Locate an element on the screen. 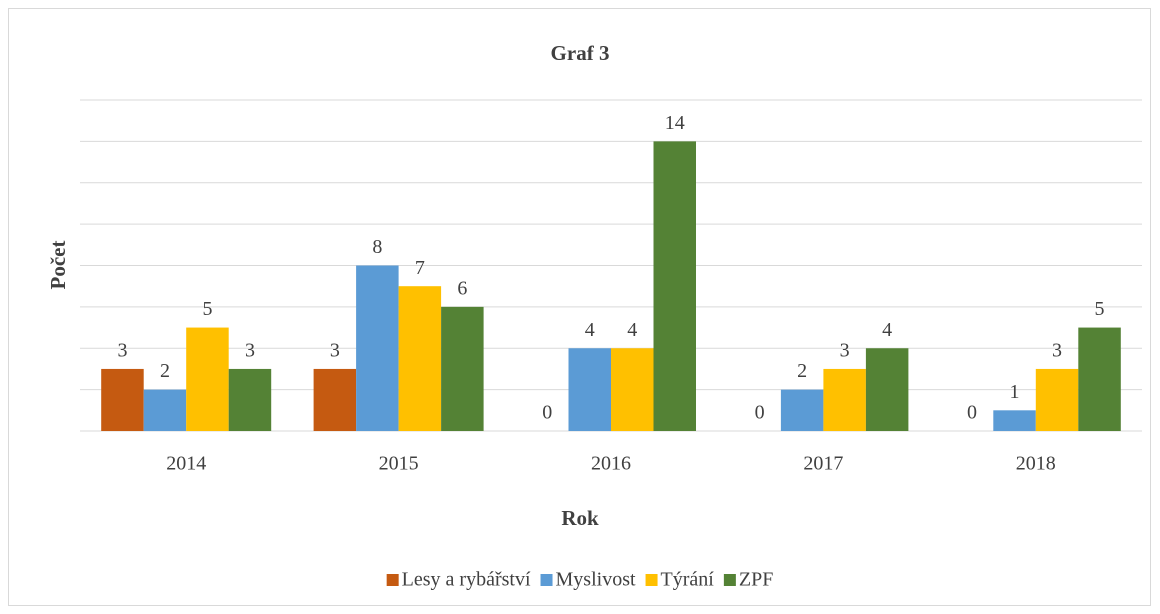  x-tick-label: 2016 is located at coordinates (611, 464).